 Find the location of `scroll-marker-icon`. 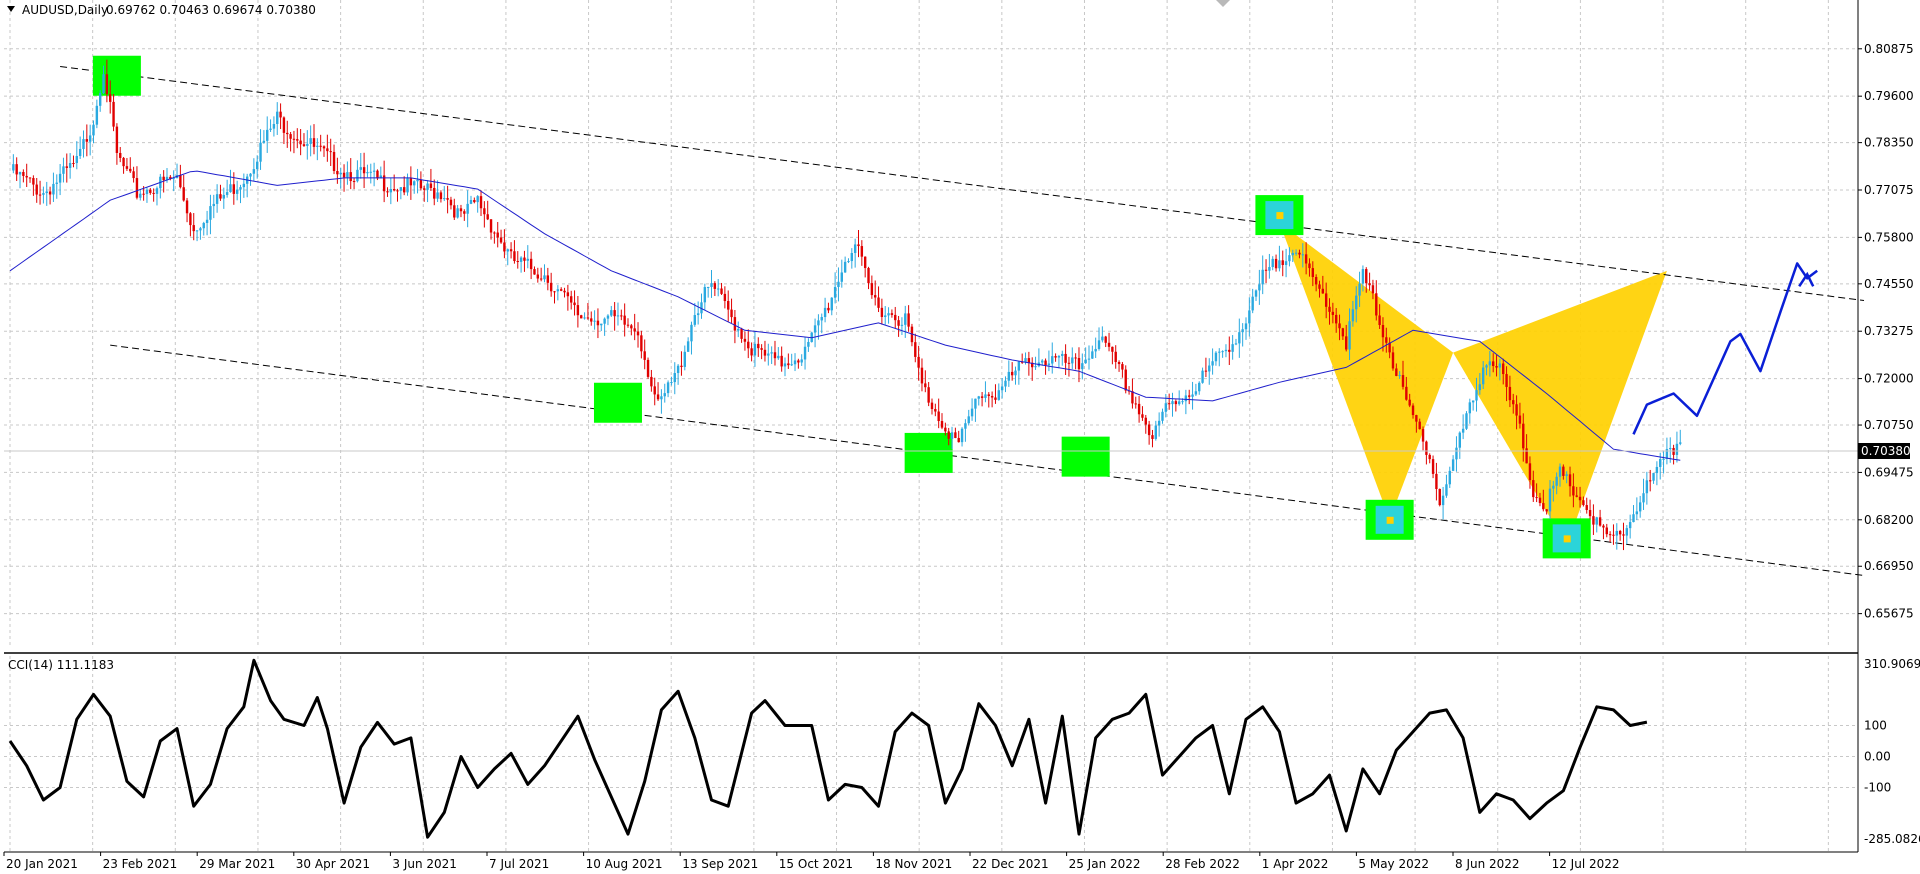

scroll-marker-icon is located at coordinates (1223, 3).